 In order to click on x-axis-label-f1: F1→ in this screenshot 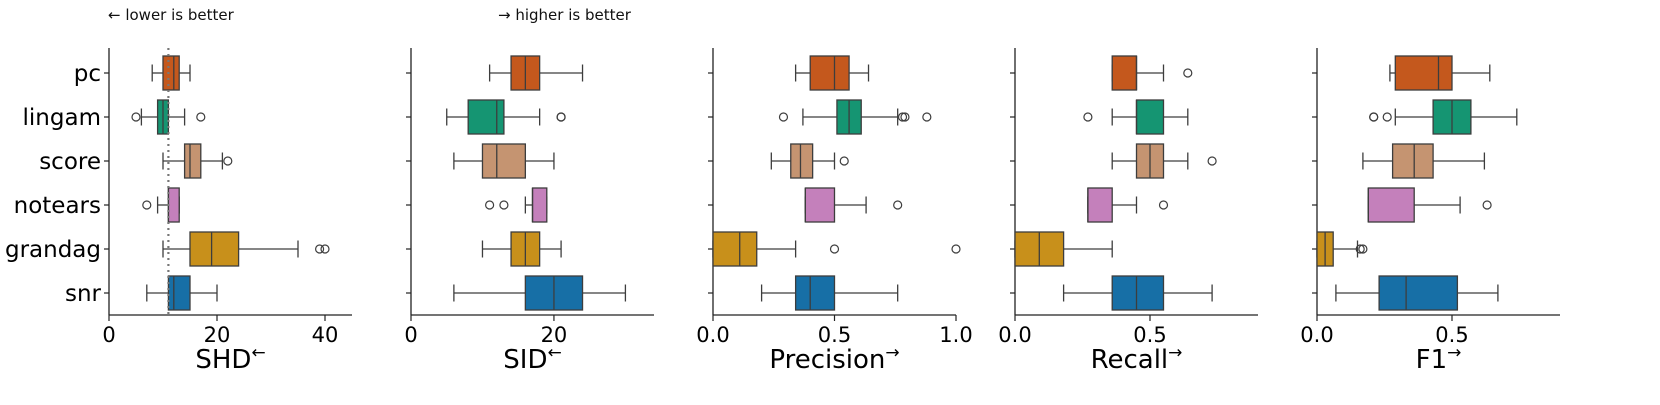, I will do `click(1439, 359)`.